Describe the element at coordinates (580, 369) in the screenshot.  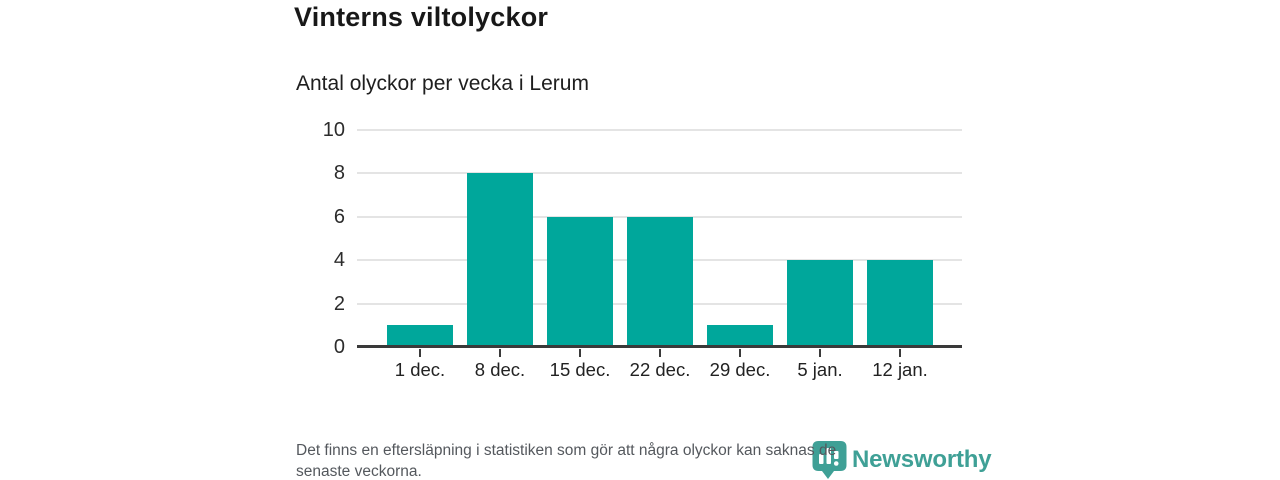
I see `x-axis-tick-label: 15 dec.` at that location.